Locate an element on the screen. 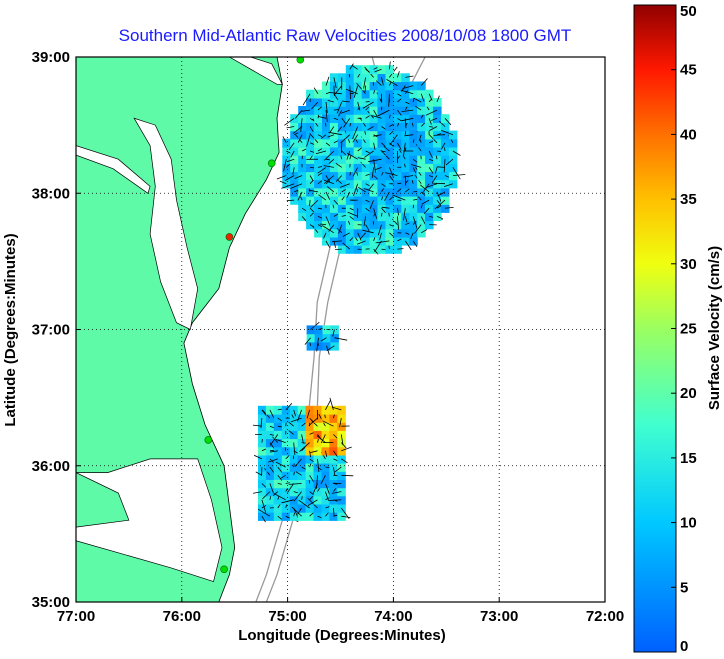  y-axis-ticks: 35:00 36:00 37:00 38:00 39:00 is located at coordinates (56, 330).